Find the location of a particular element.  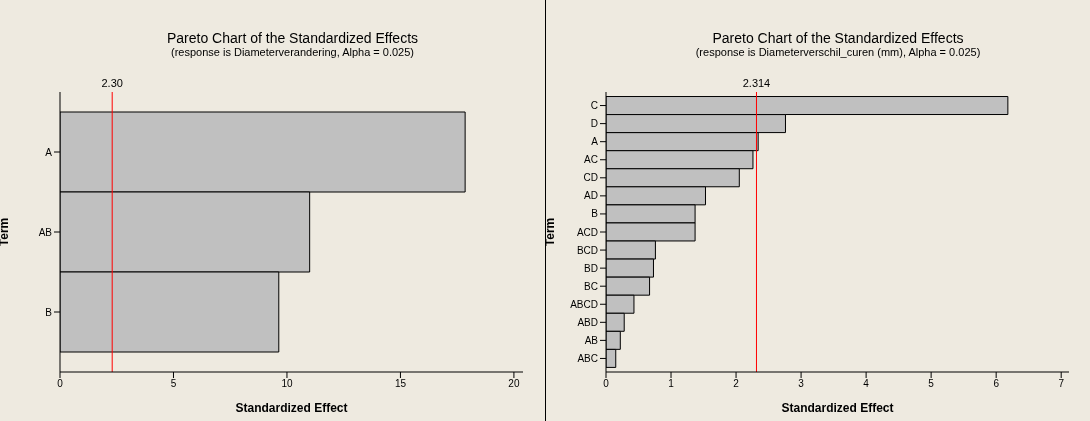

y-tick-label: AC is located at coordinates (591, 160).